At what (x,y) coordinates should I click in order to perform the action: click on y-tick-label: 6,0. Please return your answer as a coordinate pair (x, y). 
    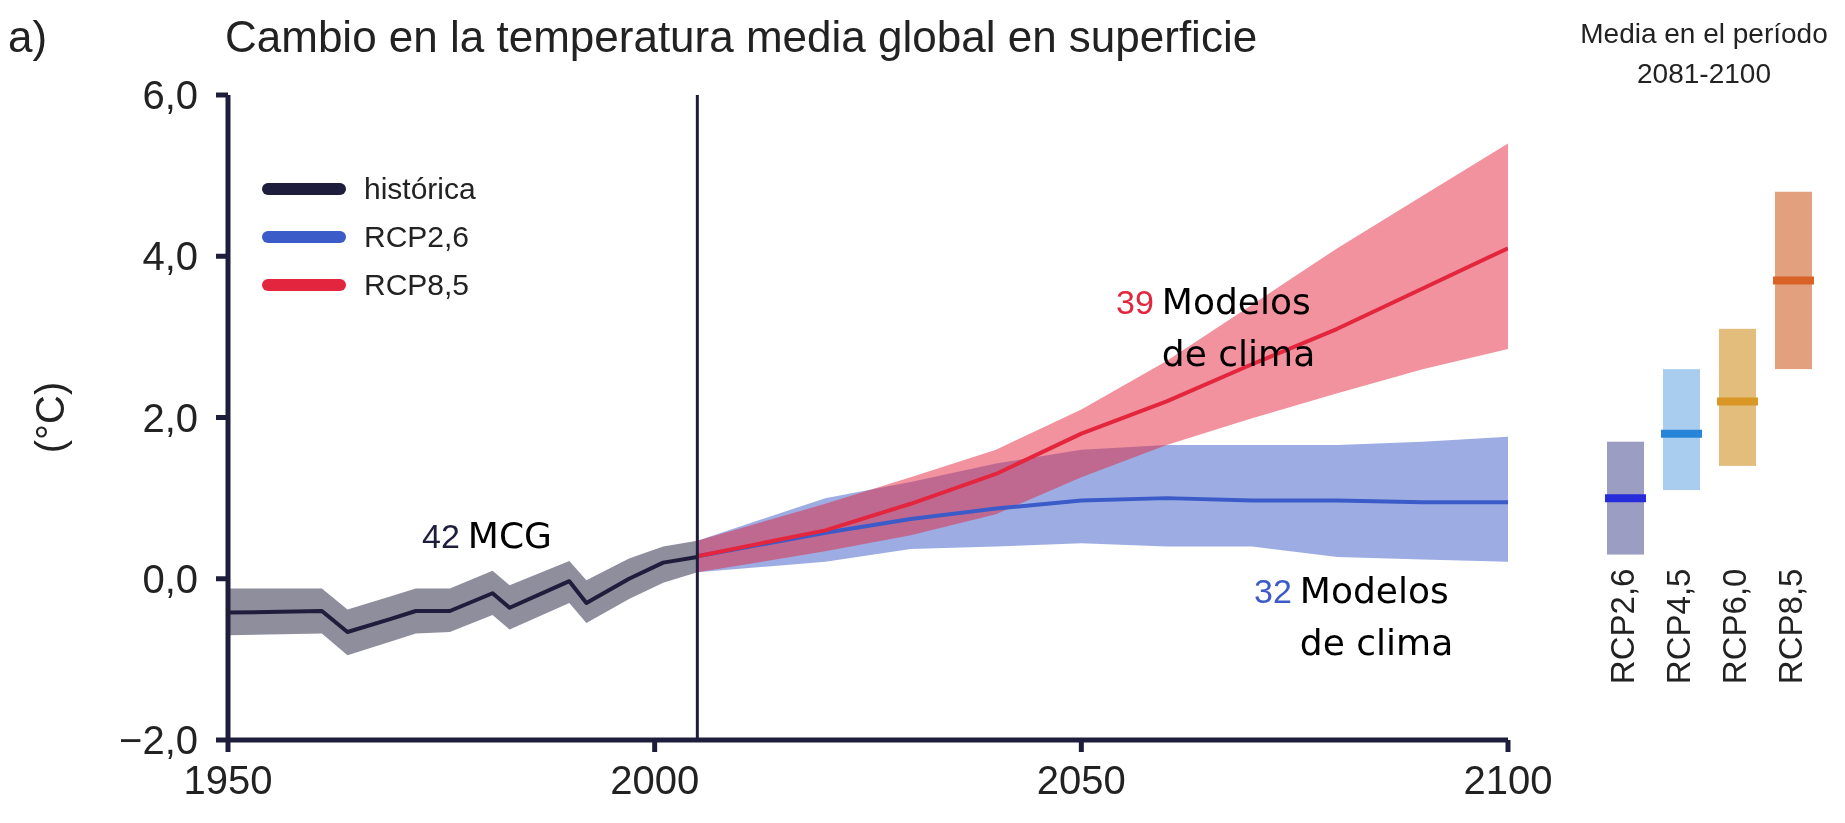
    Looking at the image, I should click on (170, 95).